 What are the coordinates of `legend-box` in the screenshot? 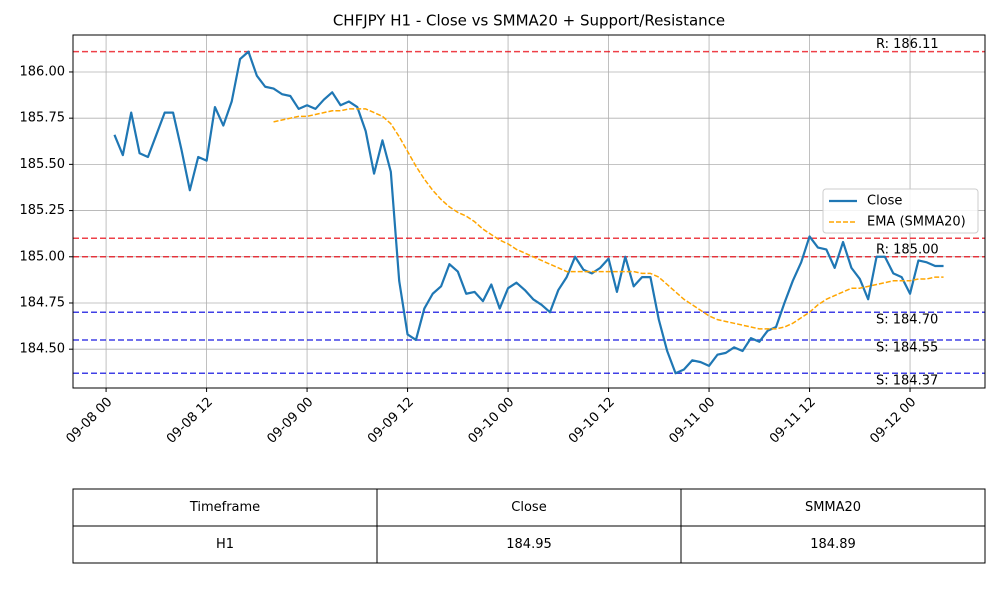 It's located at (900, 211).